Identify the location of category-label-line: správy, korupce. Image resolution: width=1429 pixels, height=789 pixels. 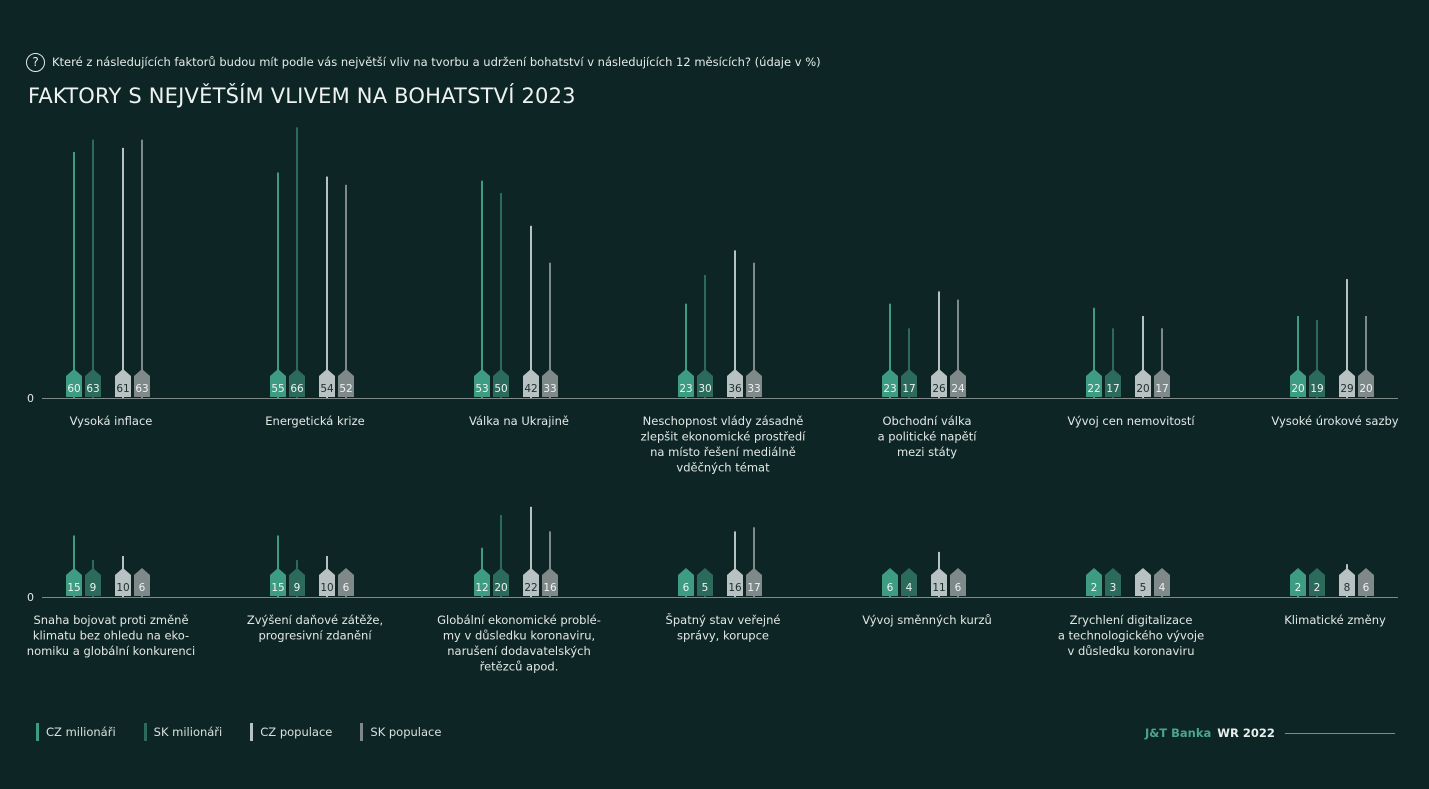
(723, 636).